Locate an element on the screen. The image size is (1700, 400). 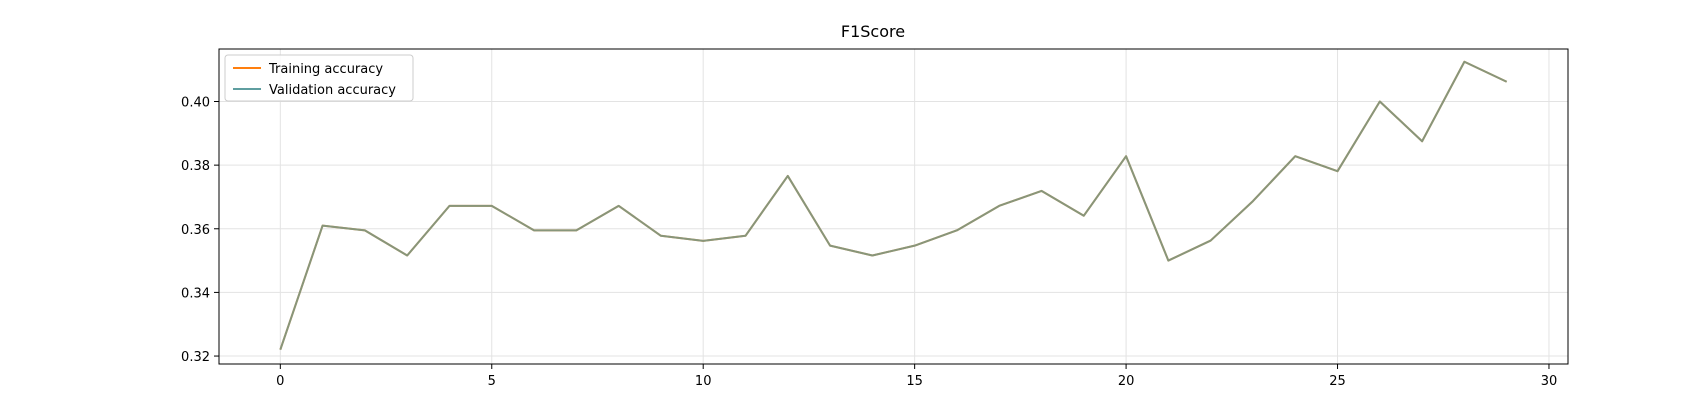
x-tick-label: 30 is located at coordinates (1549, 381).